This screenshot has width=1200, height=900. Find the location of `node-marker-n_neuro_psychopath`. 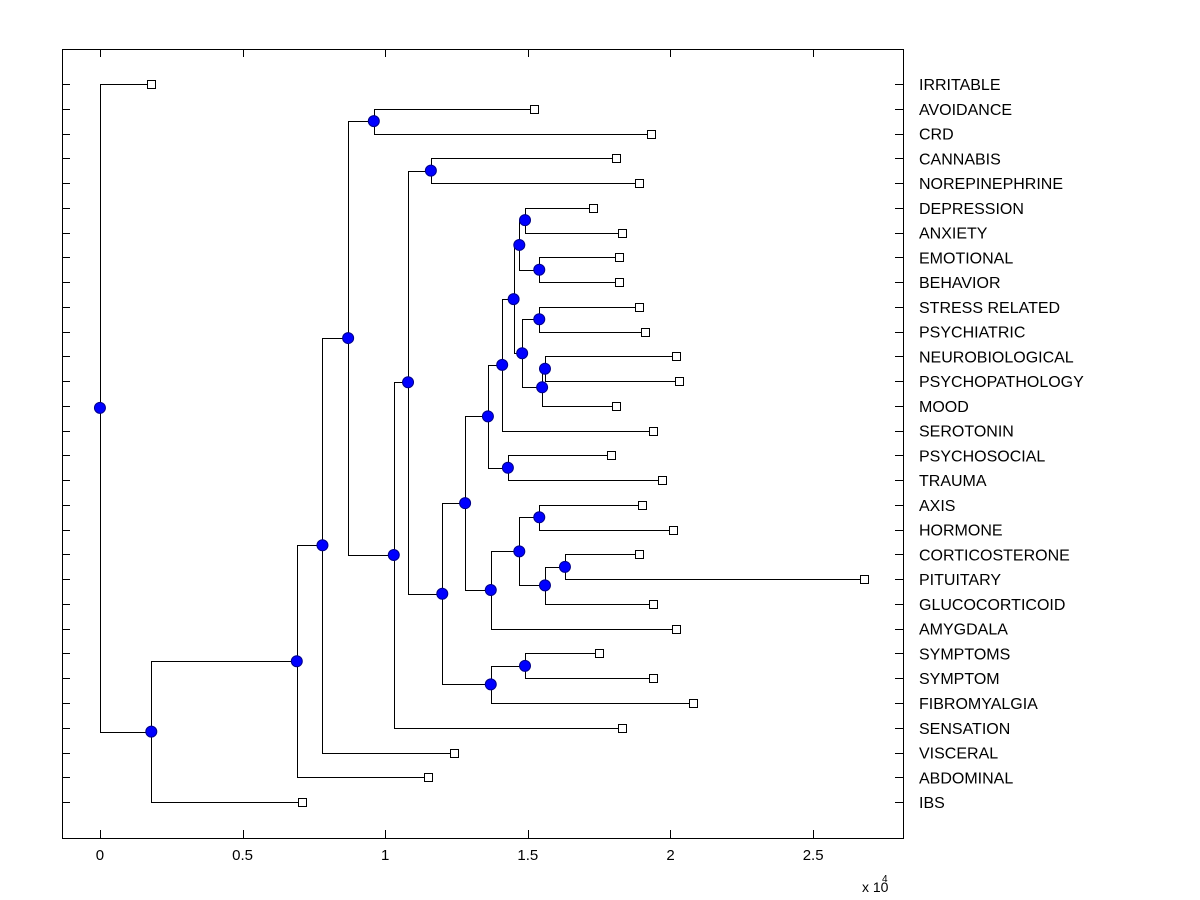

node-marker-n_neuro_psychopath is located at coordinates (544, 368).